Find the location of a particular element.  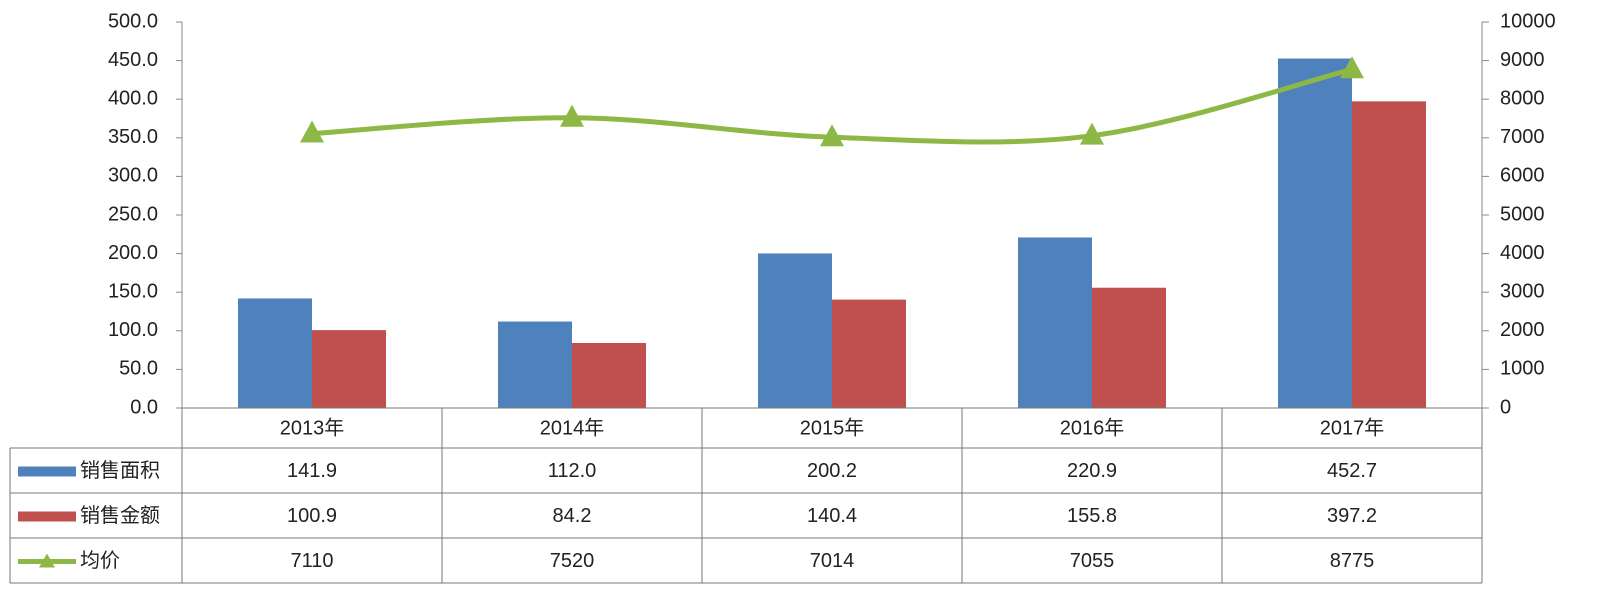

table-cell: 220.9 is located at coordinates (1092, 471).